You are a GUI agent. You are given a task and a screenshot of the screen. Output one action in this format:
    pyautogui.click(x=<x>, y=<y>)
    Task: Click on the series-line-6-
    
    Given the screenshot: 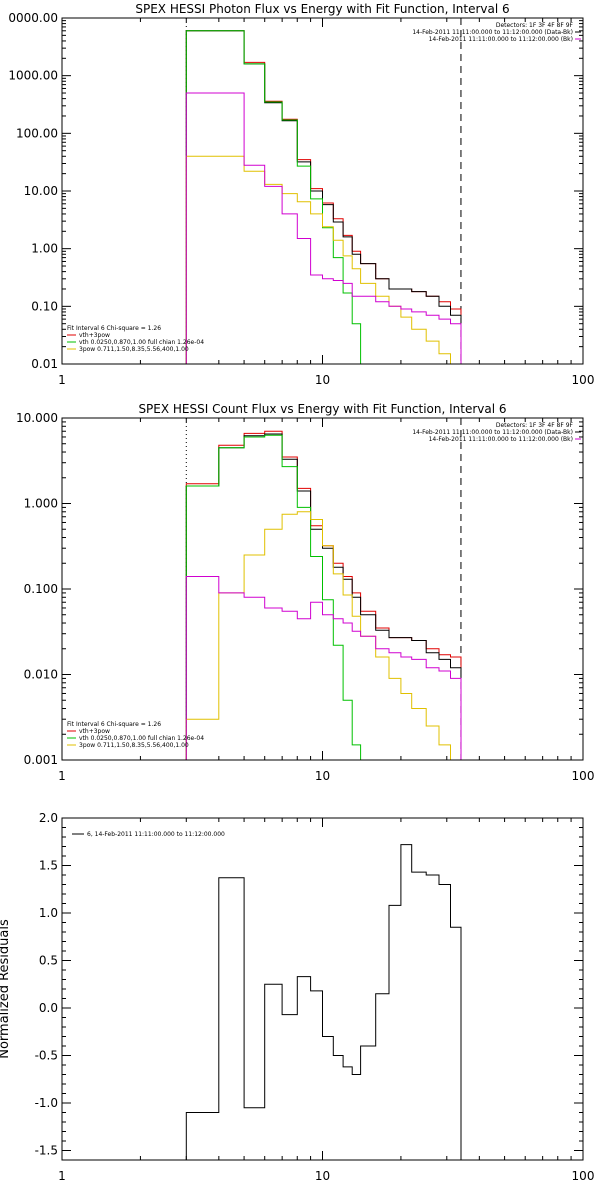 What is the action you would take?
    pyautogui.click(x=323, y=1002)
    